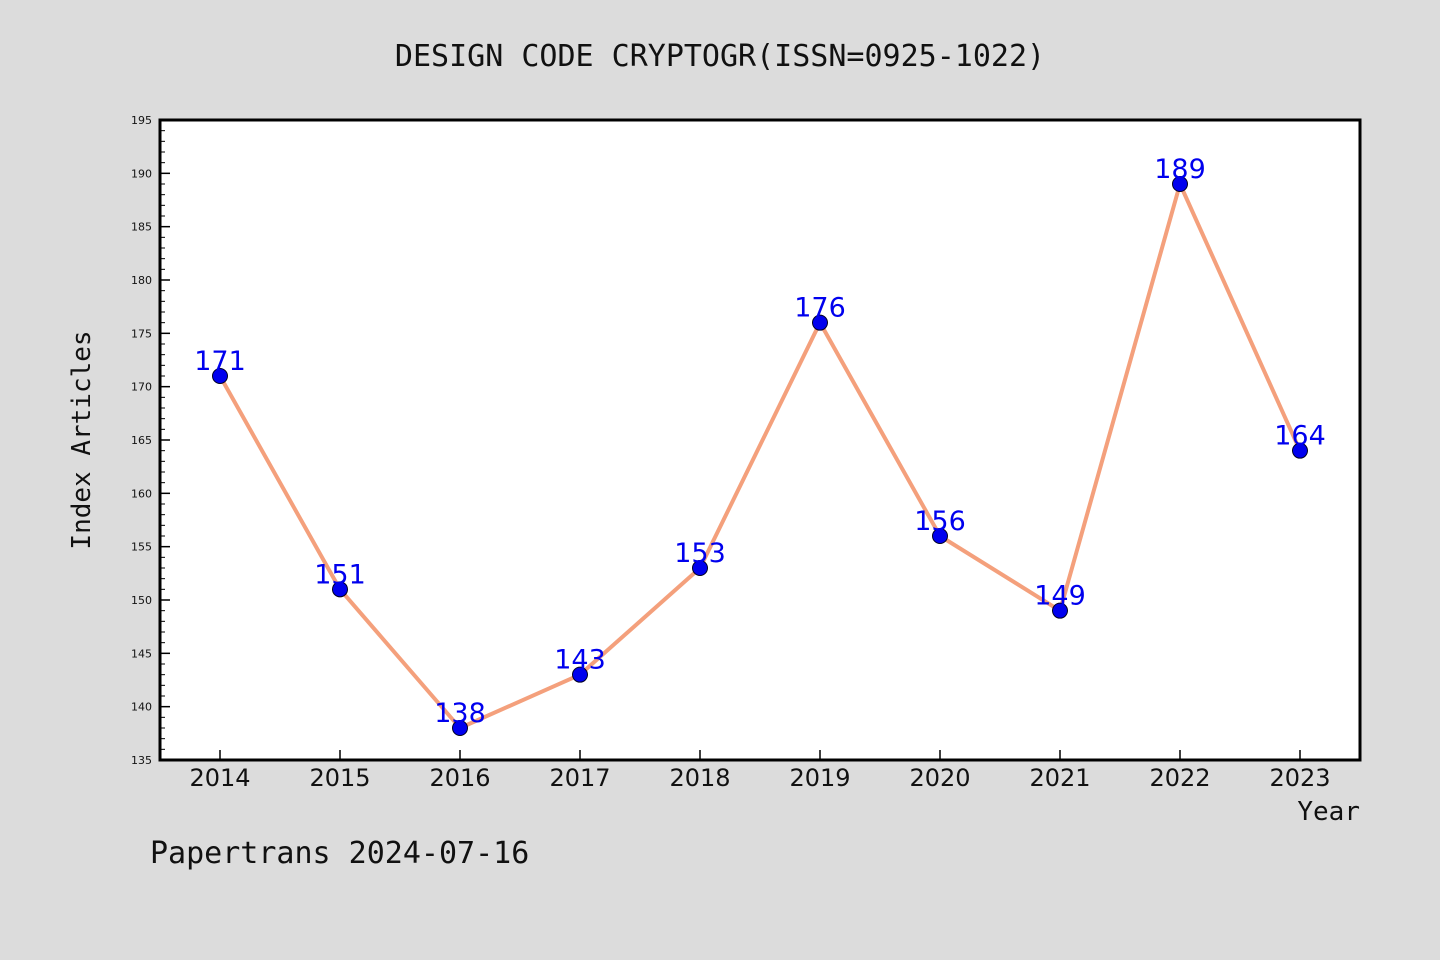  What do you see at coordinates (141, 760) in the screenshot?
I see `y-tick-label: 135` at bounding box center [141, 760].